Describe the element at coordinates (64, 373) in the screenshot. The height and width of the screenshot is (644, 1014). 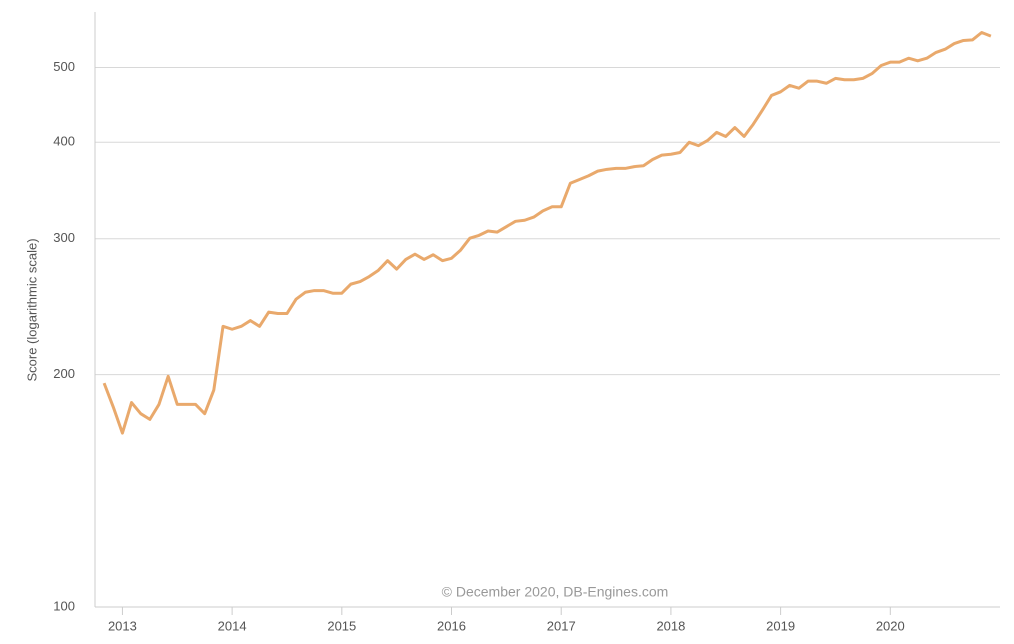
I see `y-tick-label: 200` at that location.